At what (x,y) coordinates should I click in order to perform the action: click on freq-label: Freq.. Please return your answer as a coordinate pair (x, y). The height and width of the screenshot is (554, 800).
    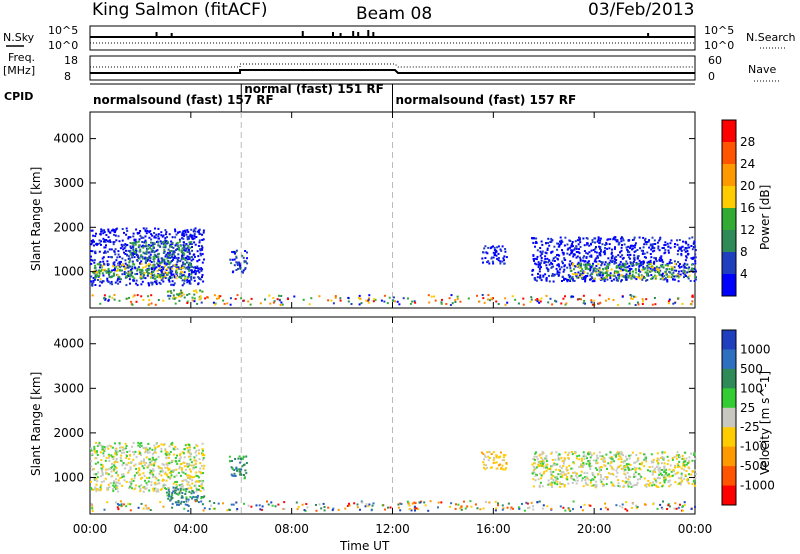
    Looking at the image, I should click on (21, 57).